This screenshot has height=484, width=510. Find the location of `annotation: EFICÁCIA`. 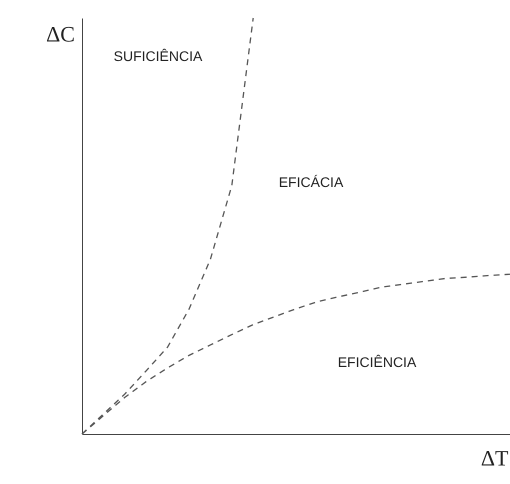

annotation: EFICÁCIA is located at coordinates (311, 182).